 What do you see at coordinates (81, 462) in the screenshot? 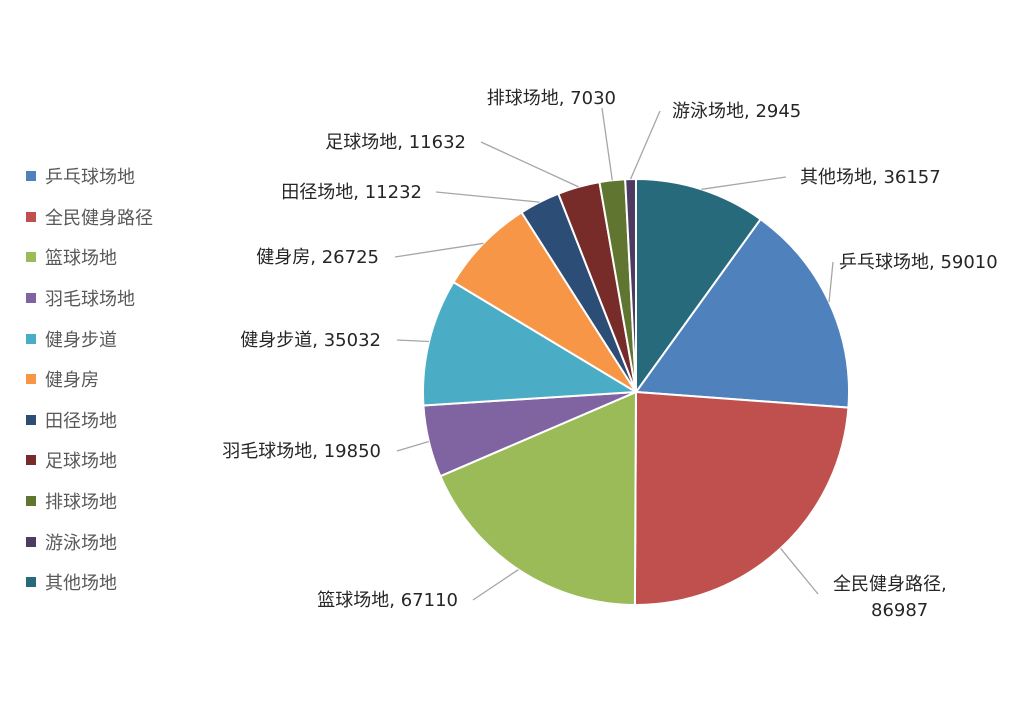
I see `legend-label: 足球场地` at bounding box center [81, 462].